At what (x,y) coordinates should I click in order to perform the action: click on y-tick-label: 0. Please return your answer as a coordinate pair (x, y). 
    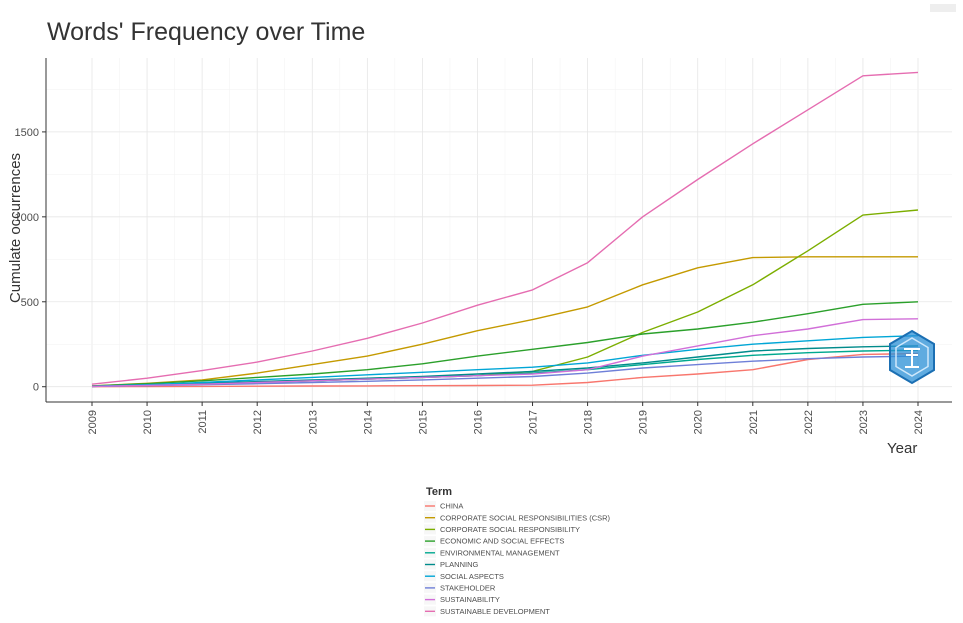
    Looking at the image, I should click on (36, 388).